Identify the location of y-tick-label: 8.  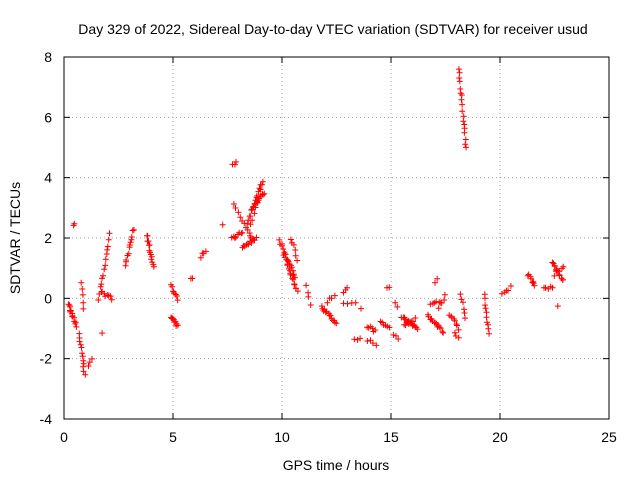
(48, 57).